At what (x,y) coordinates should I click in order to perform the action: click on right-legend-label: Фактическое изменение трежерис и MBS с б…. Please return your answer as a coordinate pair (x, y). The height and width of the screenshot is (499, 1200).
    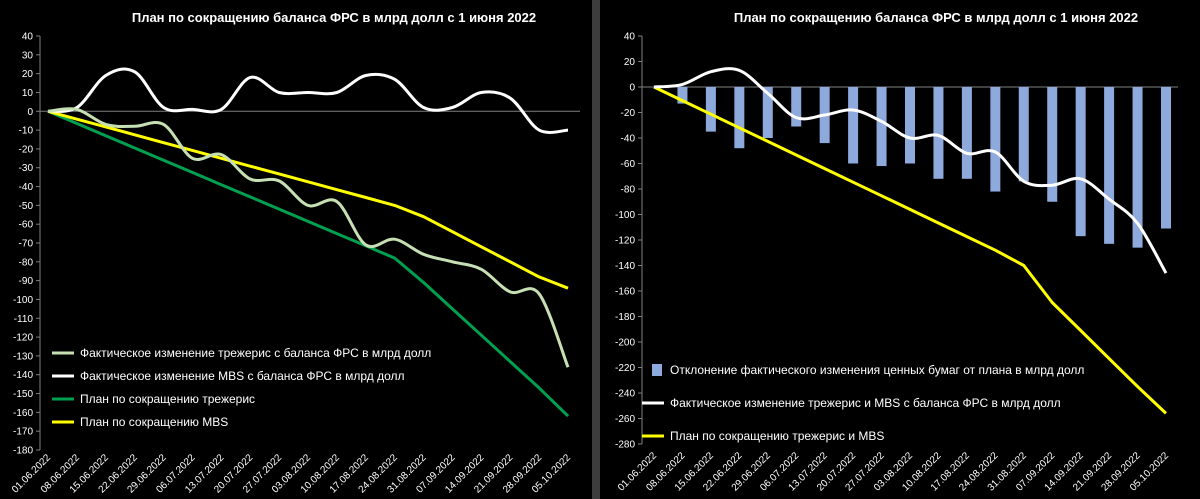
    Looking at the image, I should click on (865, 403).